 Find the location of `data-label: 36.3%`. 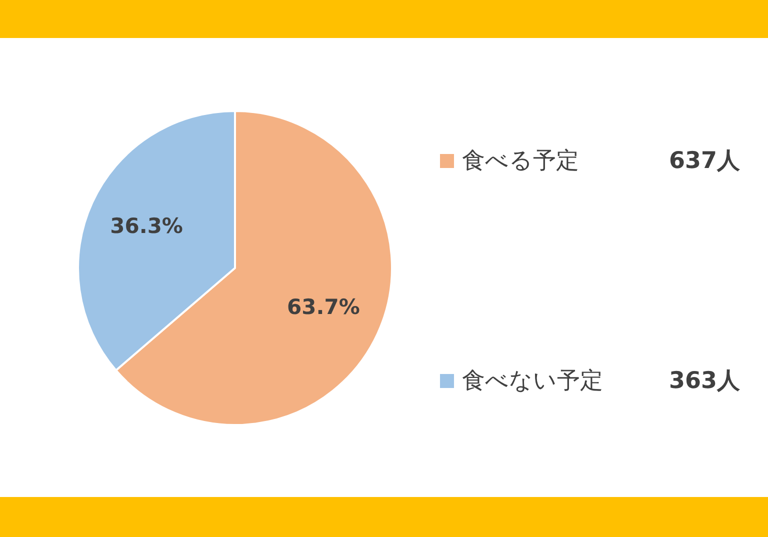

data-label: 36.3% is located at coordinates (146, 226).